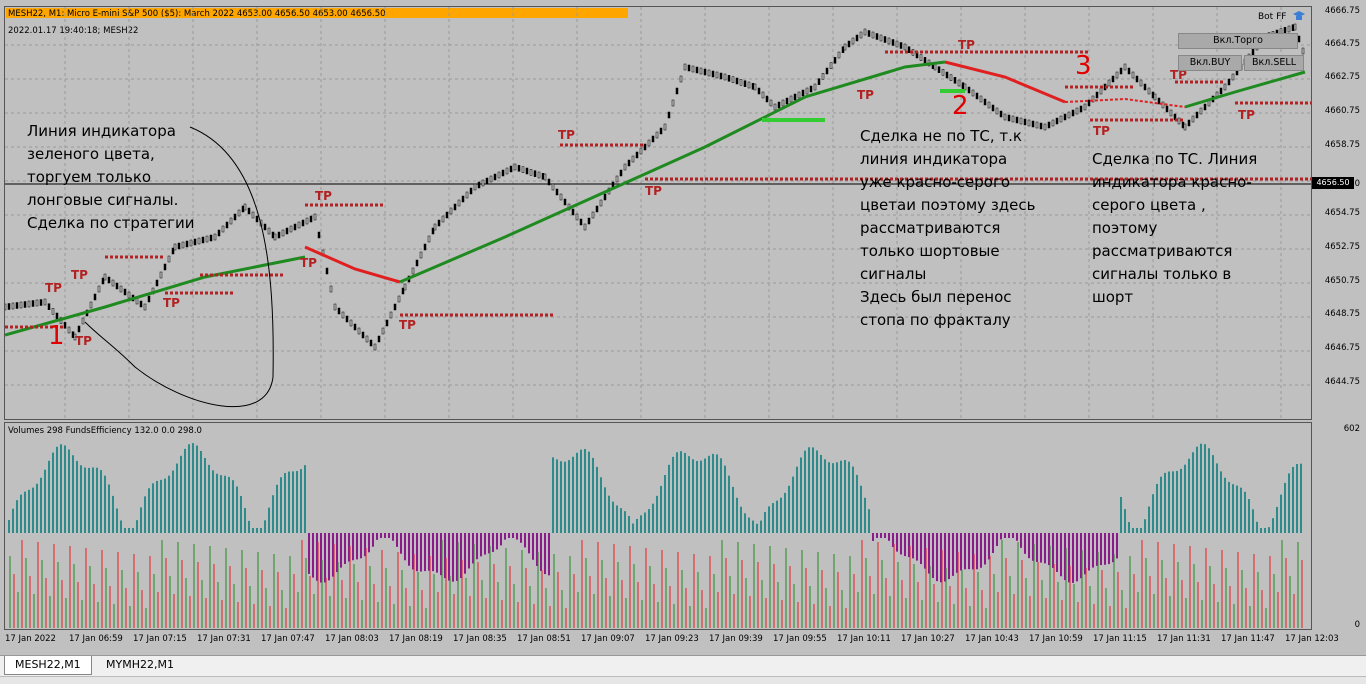 The width and height of the screenshot is (1366, 684). I want to click on annotation-num-2: 2, so click(960, 106).